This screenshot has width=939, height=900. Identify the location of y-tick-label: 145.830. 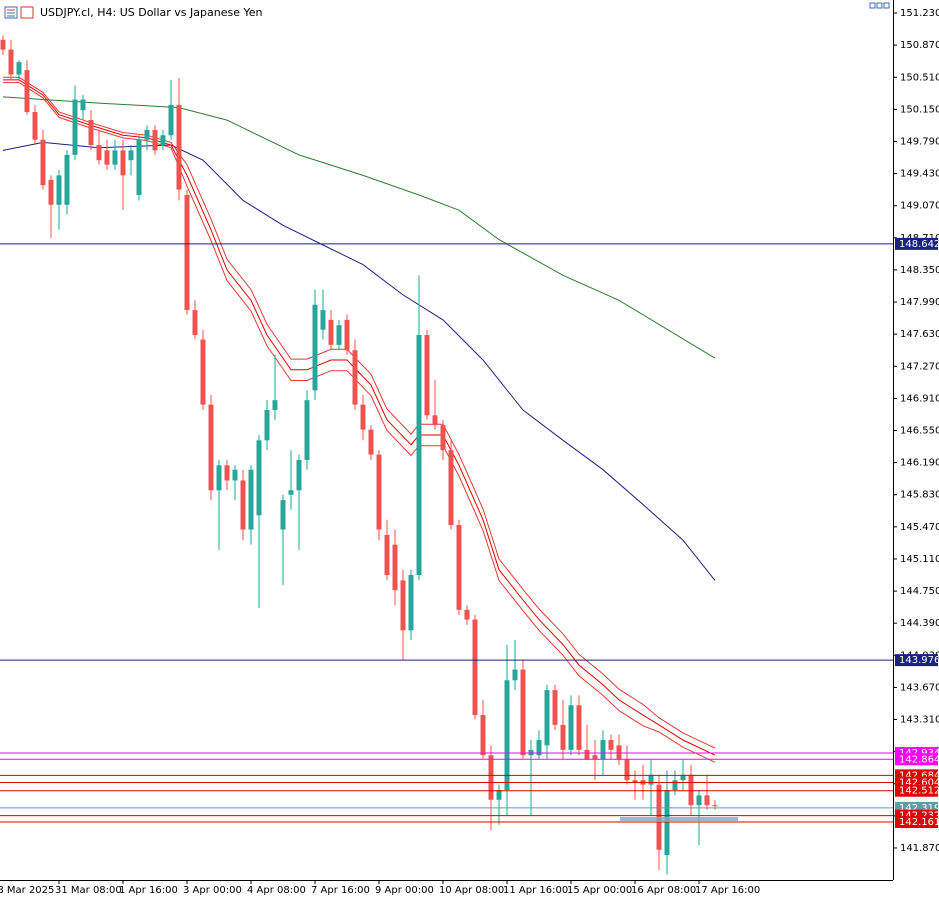
(919, 495).